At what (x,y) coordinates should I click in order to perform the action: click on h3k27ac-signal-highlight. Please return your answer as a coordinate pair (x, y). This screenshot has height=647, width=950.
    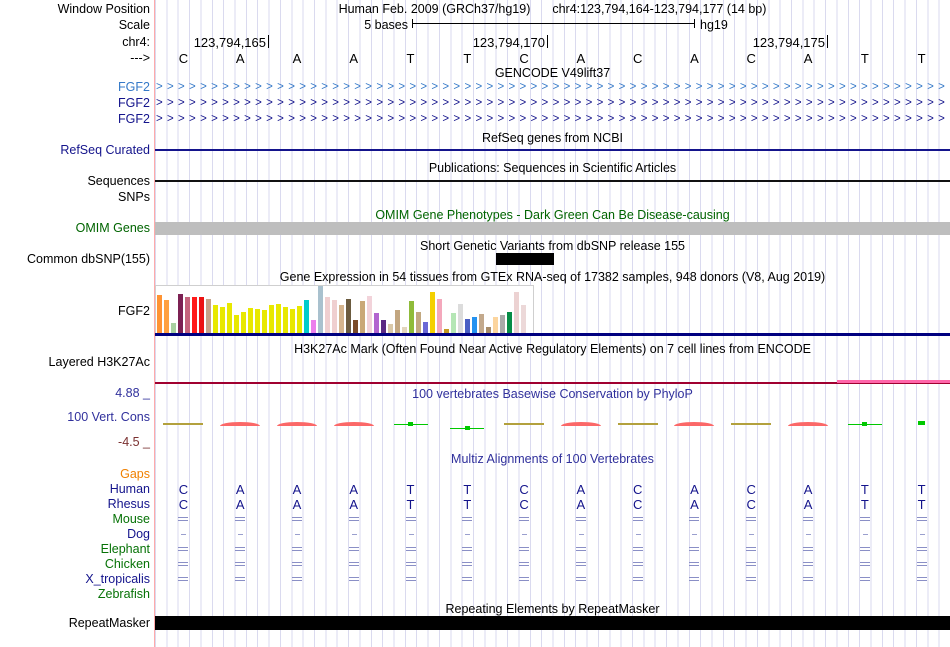
    Looking at the image, I should click on (893, 381).